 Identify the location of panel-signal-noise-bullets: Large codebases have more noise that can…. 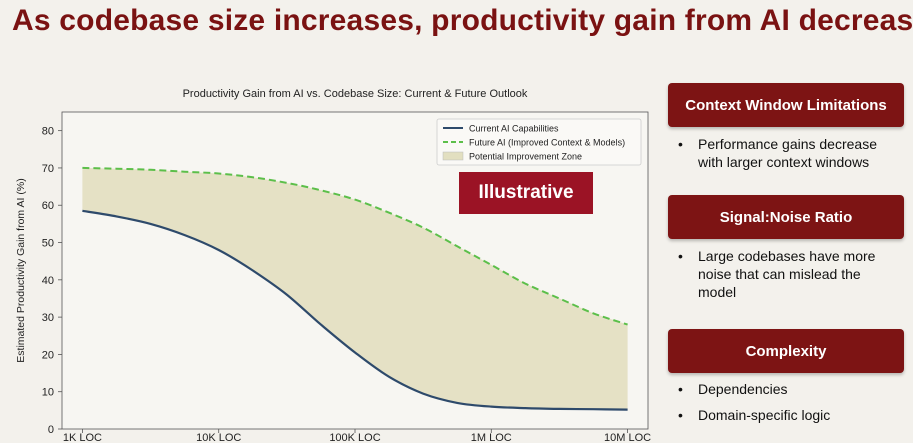
(788, 278).